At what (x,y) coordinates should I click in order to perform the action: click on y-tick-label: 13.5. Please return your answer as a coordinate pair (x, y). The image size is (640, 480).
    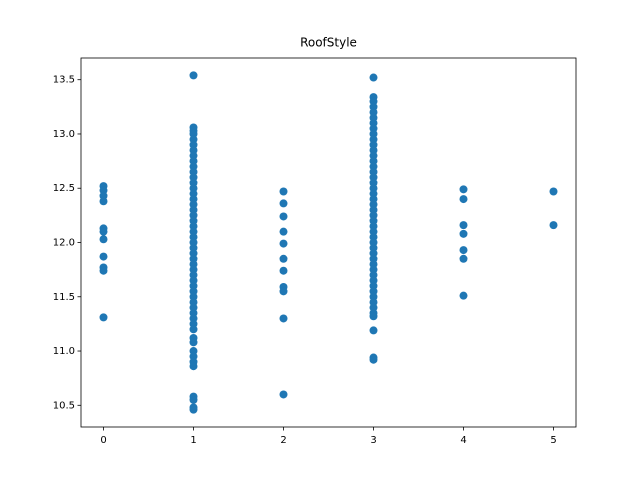
    Looking at the image, I should click on (64, 80).